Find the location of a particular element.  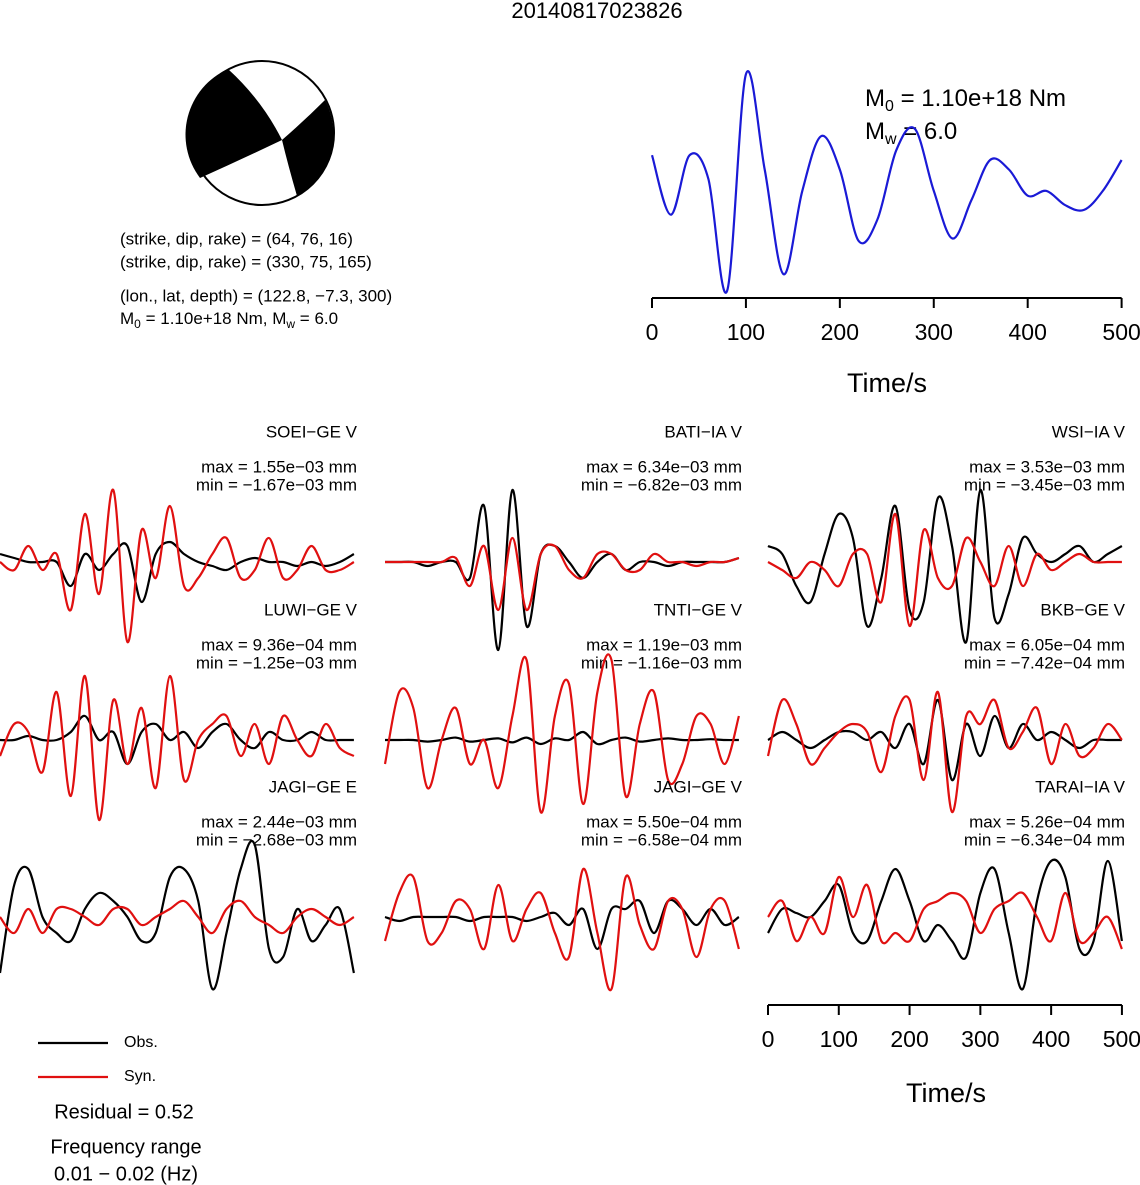

max-label: max = 2.44e−03 mm is located at coordinates (279, 821).